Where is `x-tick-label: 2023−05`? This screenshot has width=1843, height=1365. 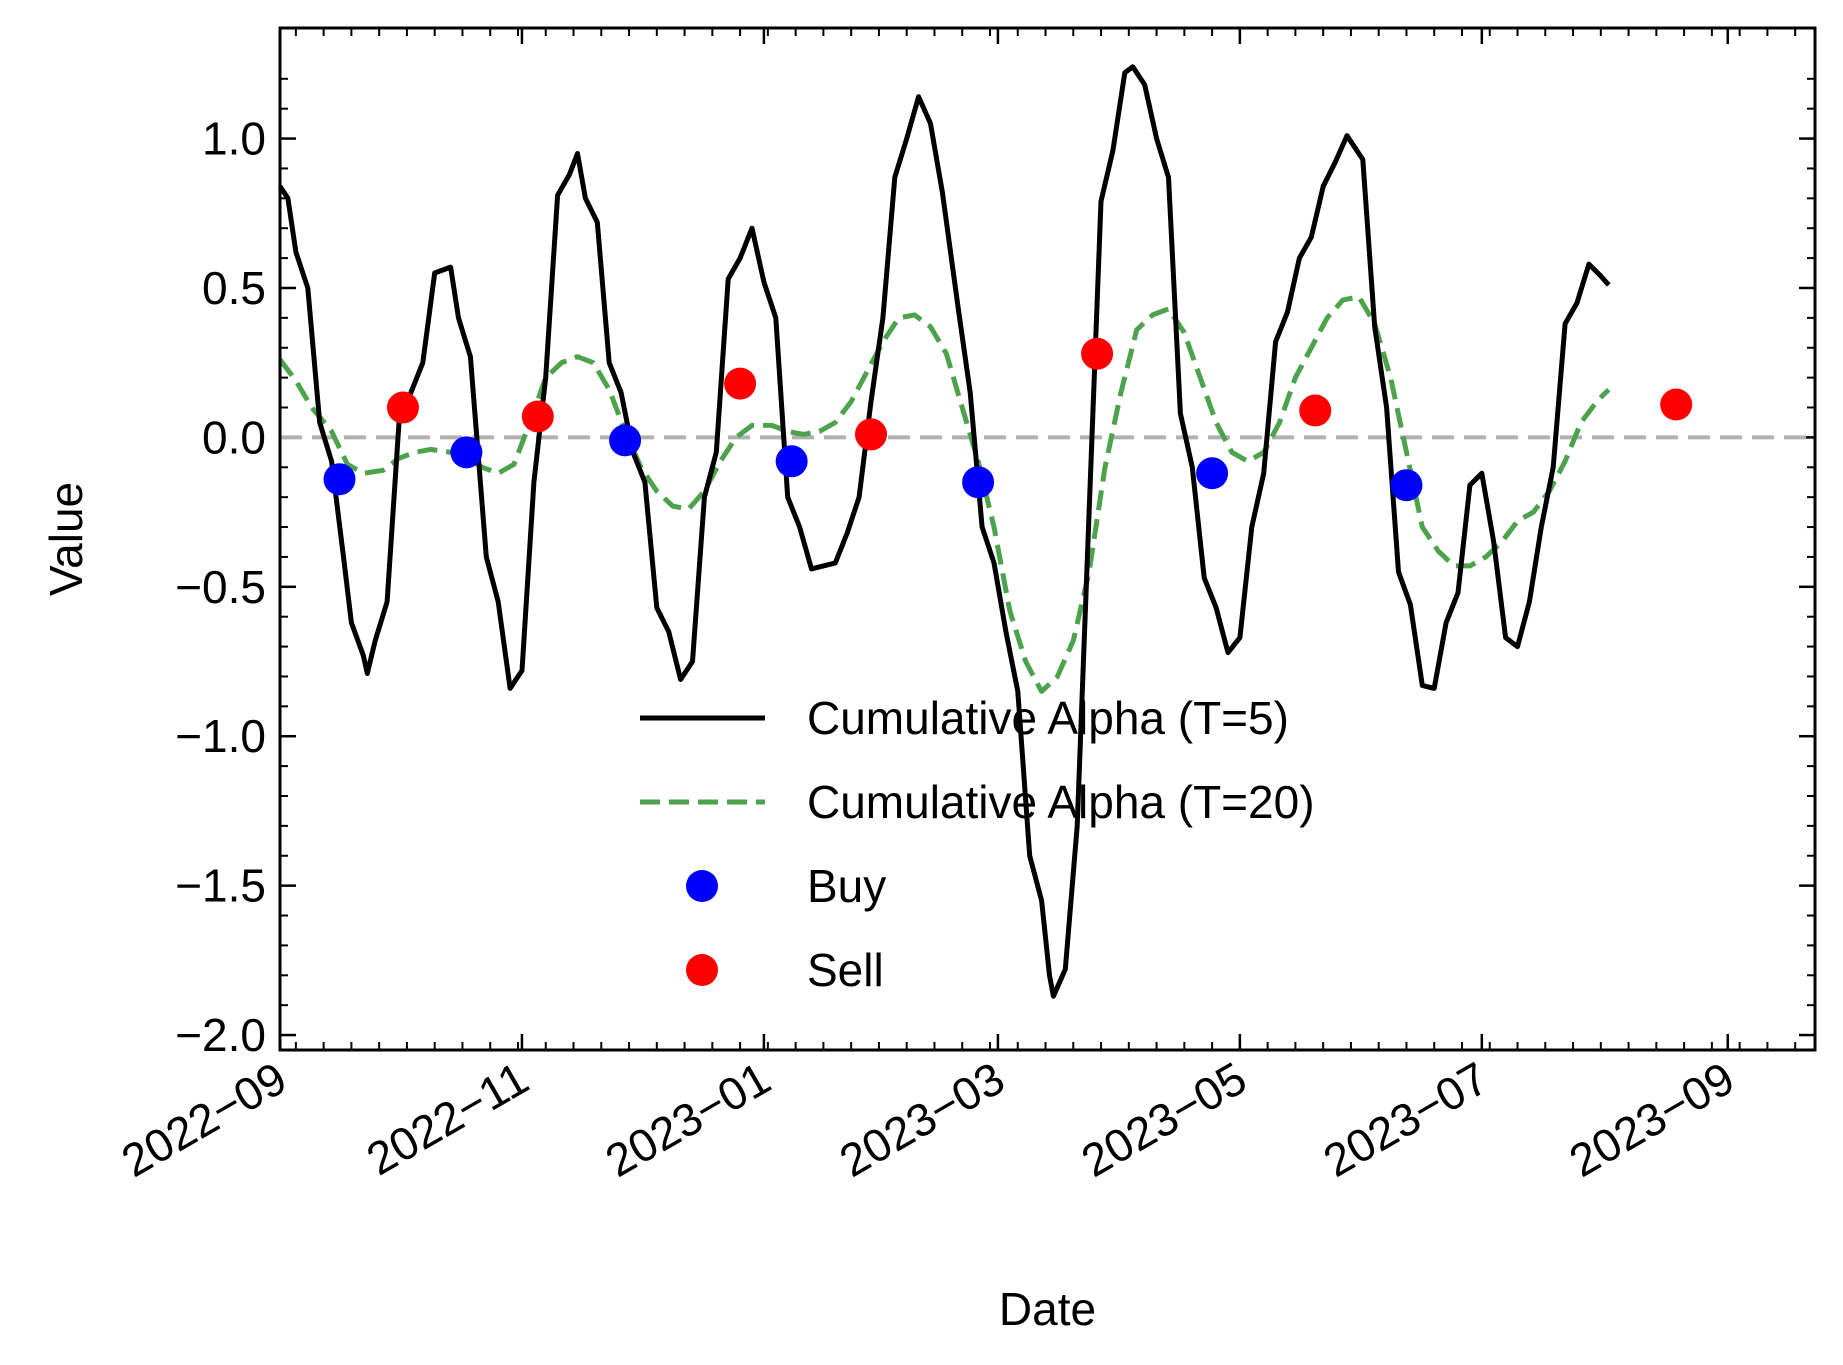 x-tick-label: 2023−05 is located at coordinates (1164, 1119).